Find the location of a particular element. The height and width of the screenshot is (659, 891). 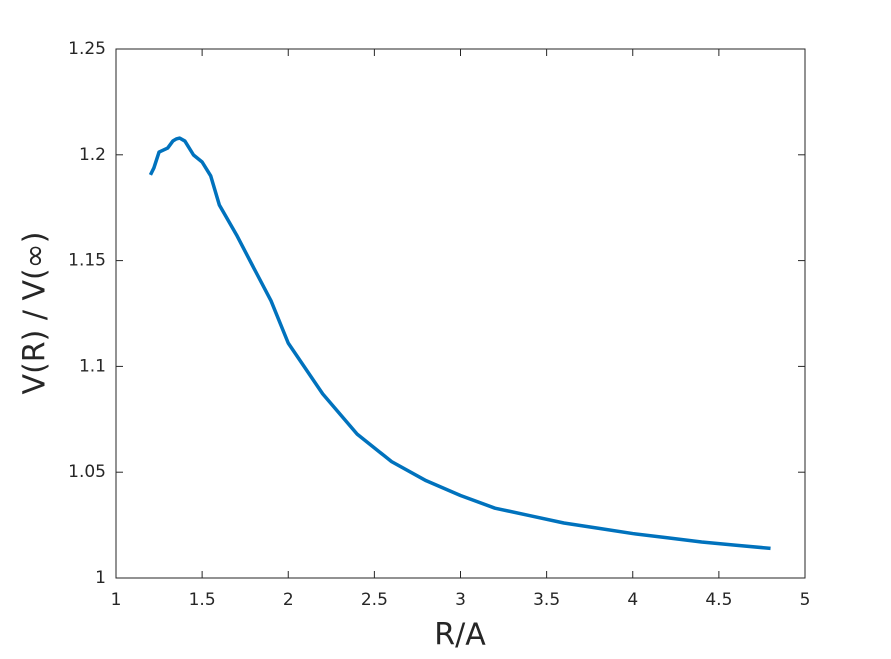

x-tick-label: 4.5 is located at coordinates (718, 600).